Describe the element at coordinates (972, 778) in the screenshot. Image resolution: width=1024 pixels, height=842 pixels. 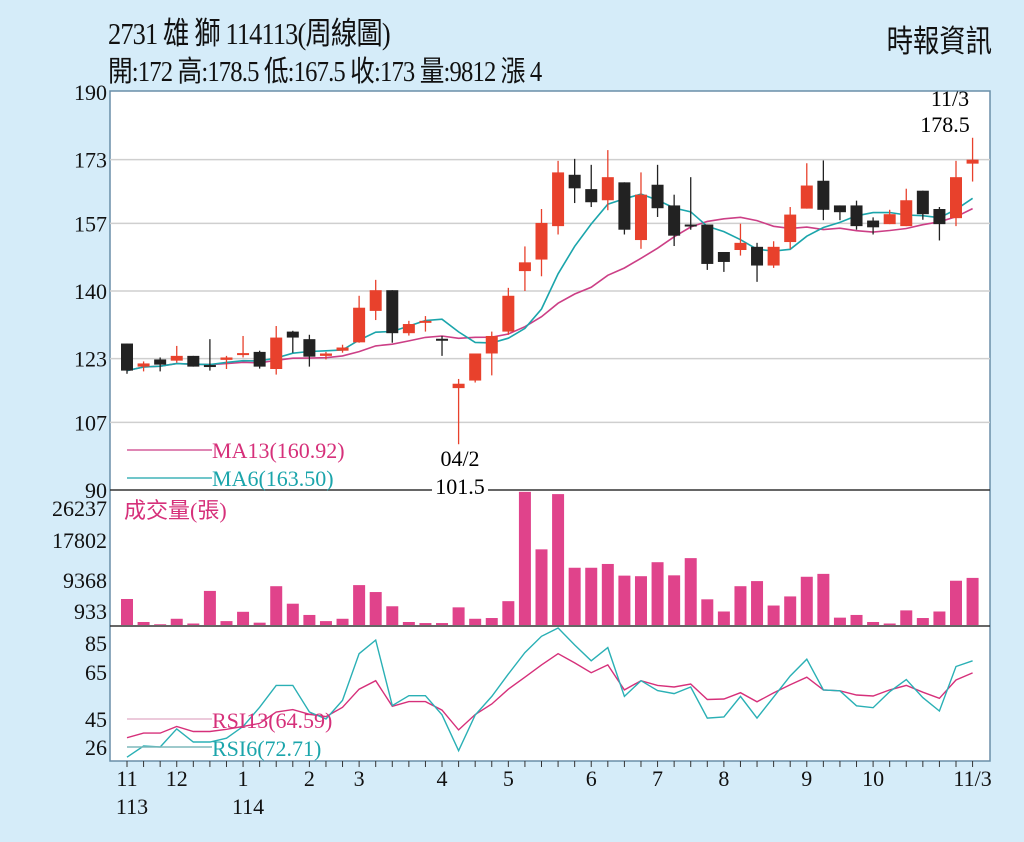
I see `x-tick-label: 11/3` at that location.